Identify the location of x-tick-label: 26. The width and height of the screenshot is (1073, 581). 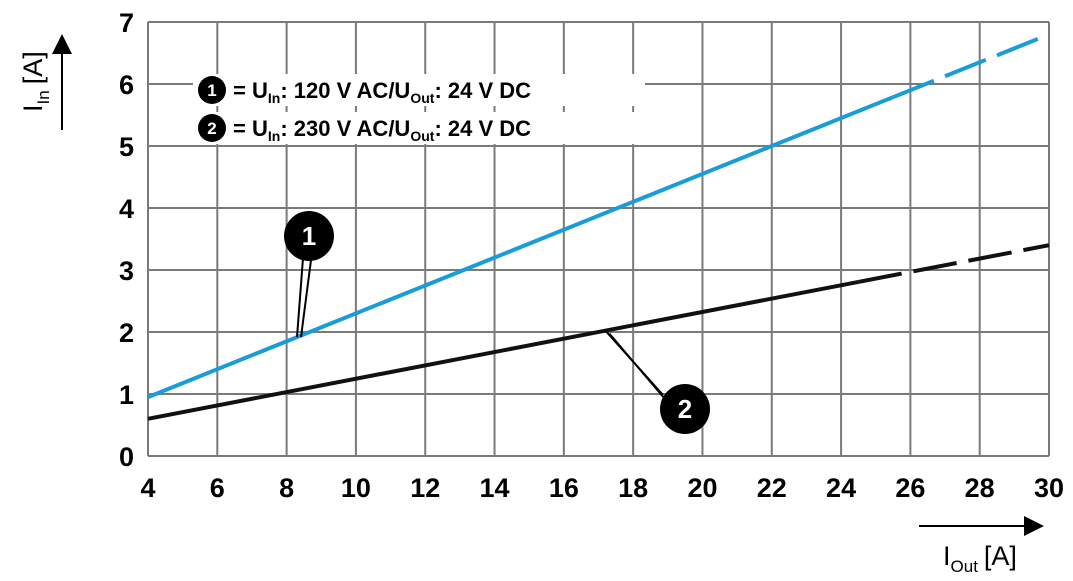
(910, 488).